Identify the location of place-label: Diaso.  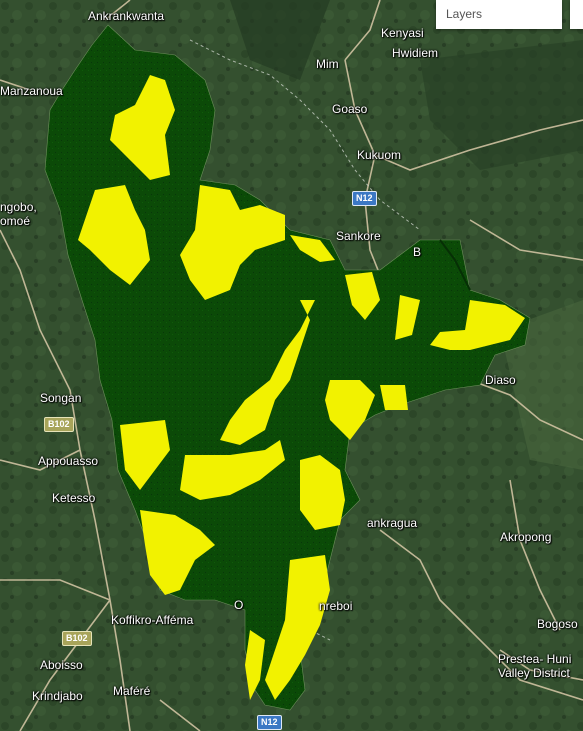
(500, 380).